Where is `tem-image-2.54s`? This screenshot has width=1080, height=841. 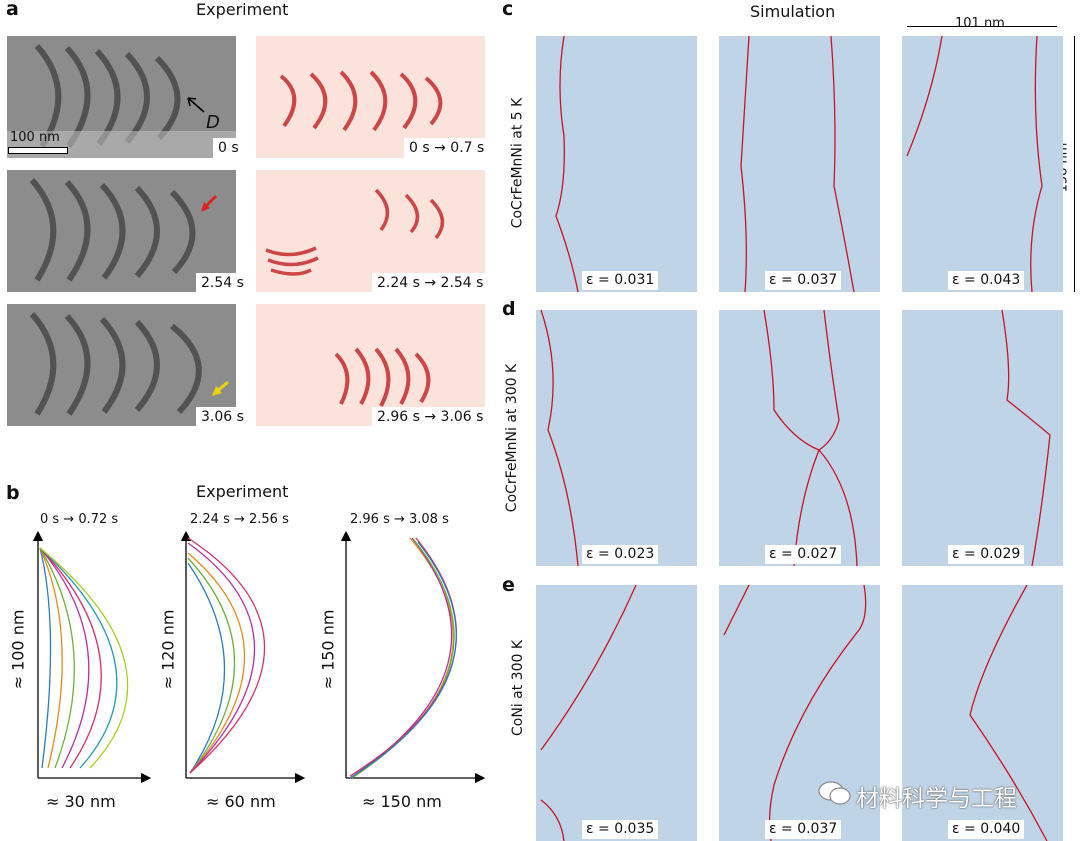 tem-image-2.54s is located at coordinates (121, 231).